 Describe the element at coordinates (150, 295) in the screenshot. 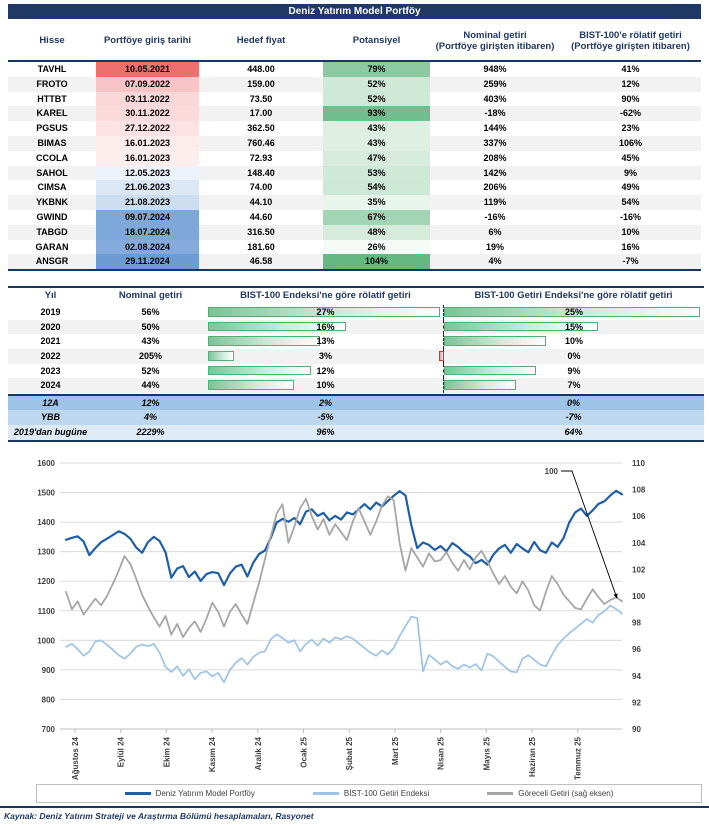

I see `column-header-nominal: Nominal getiri` at that location.